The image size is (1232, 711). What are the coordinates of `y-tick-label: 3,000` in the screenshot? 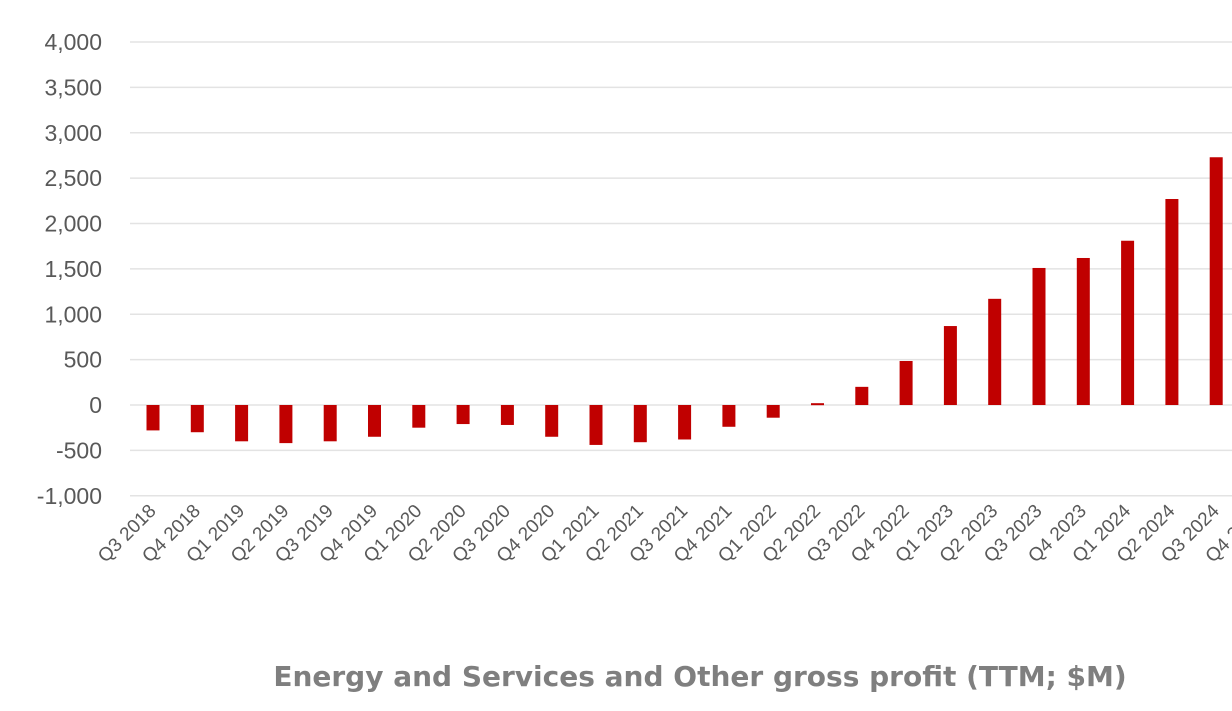 It's located at (73, 133).